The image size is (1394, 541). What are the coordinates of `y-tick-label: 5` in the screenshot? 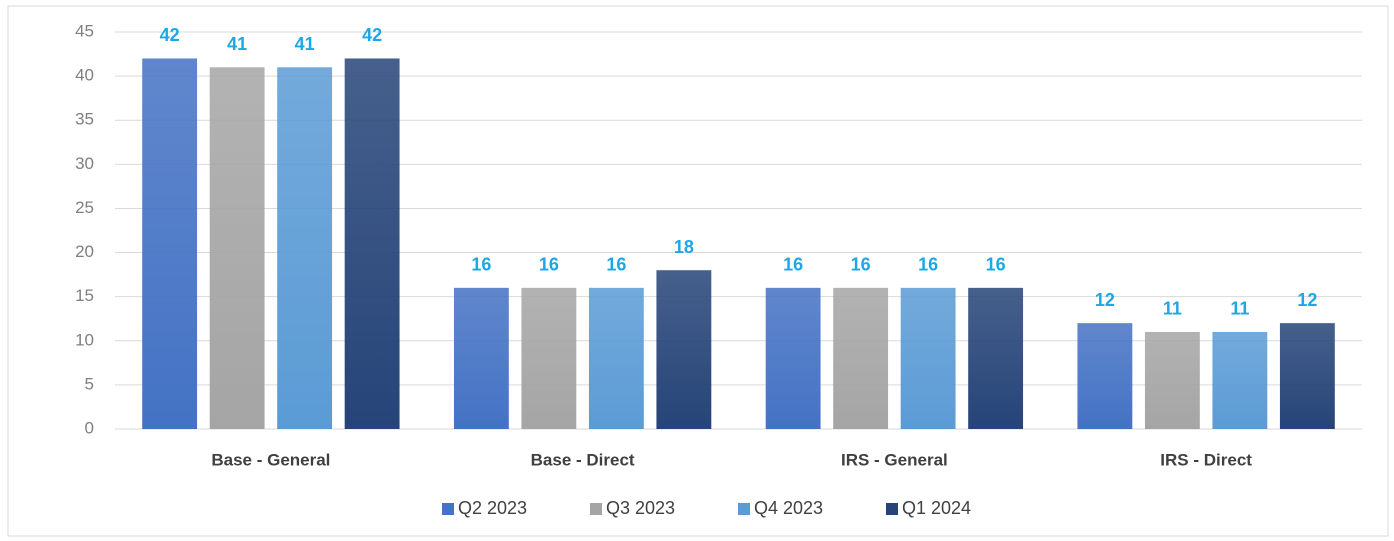 It's located at (89, 383).